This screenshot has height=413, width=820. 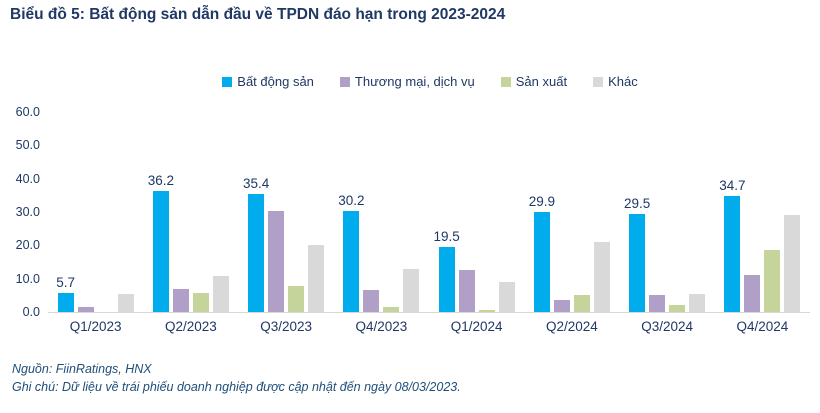 I want to click on legend-label: Thương mại, dịch vụ, so click(x=414, y=81).